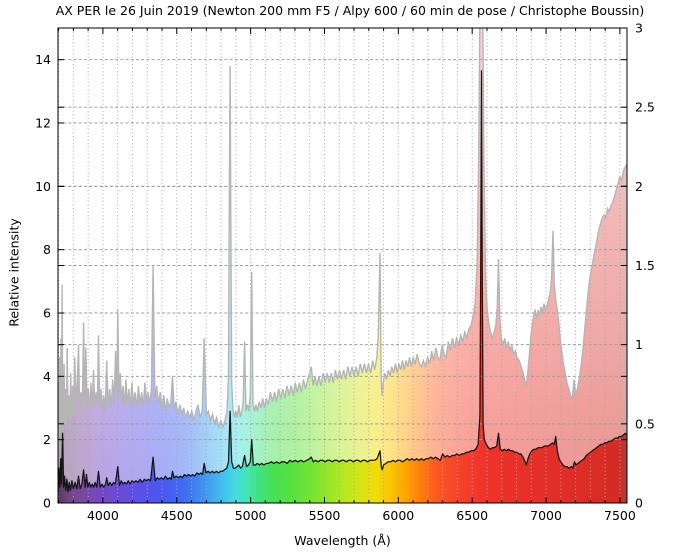  What do you see at coordinates (325, 515) in the screenshot?
I see `x-tick-label: 5500` at bounding box center [325, 515].